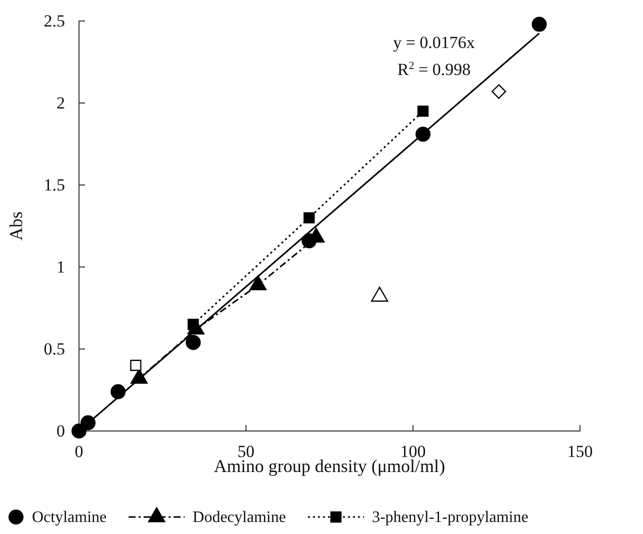  Describe the element at coordinates (16, 226) in the screenshot. I see `y-axis-title: Abs` at that location.